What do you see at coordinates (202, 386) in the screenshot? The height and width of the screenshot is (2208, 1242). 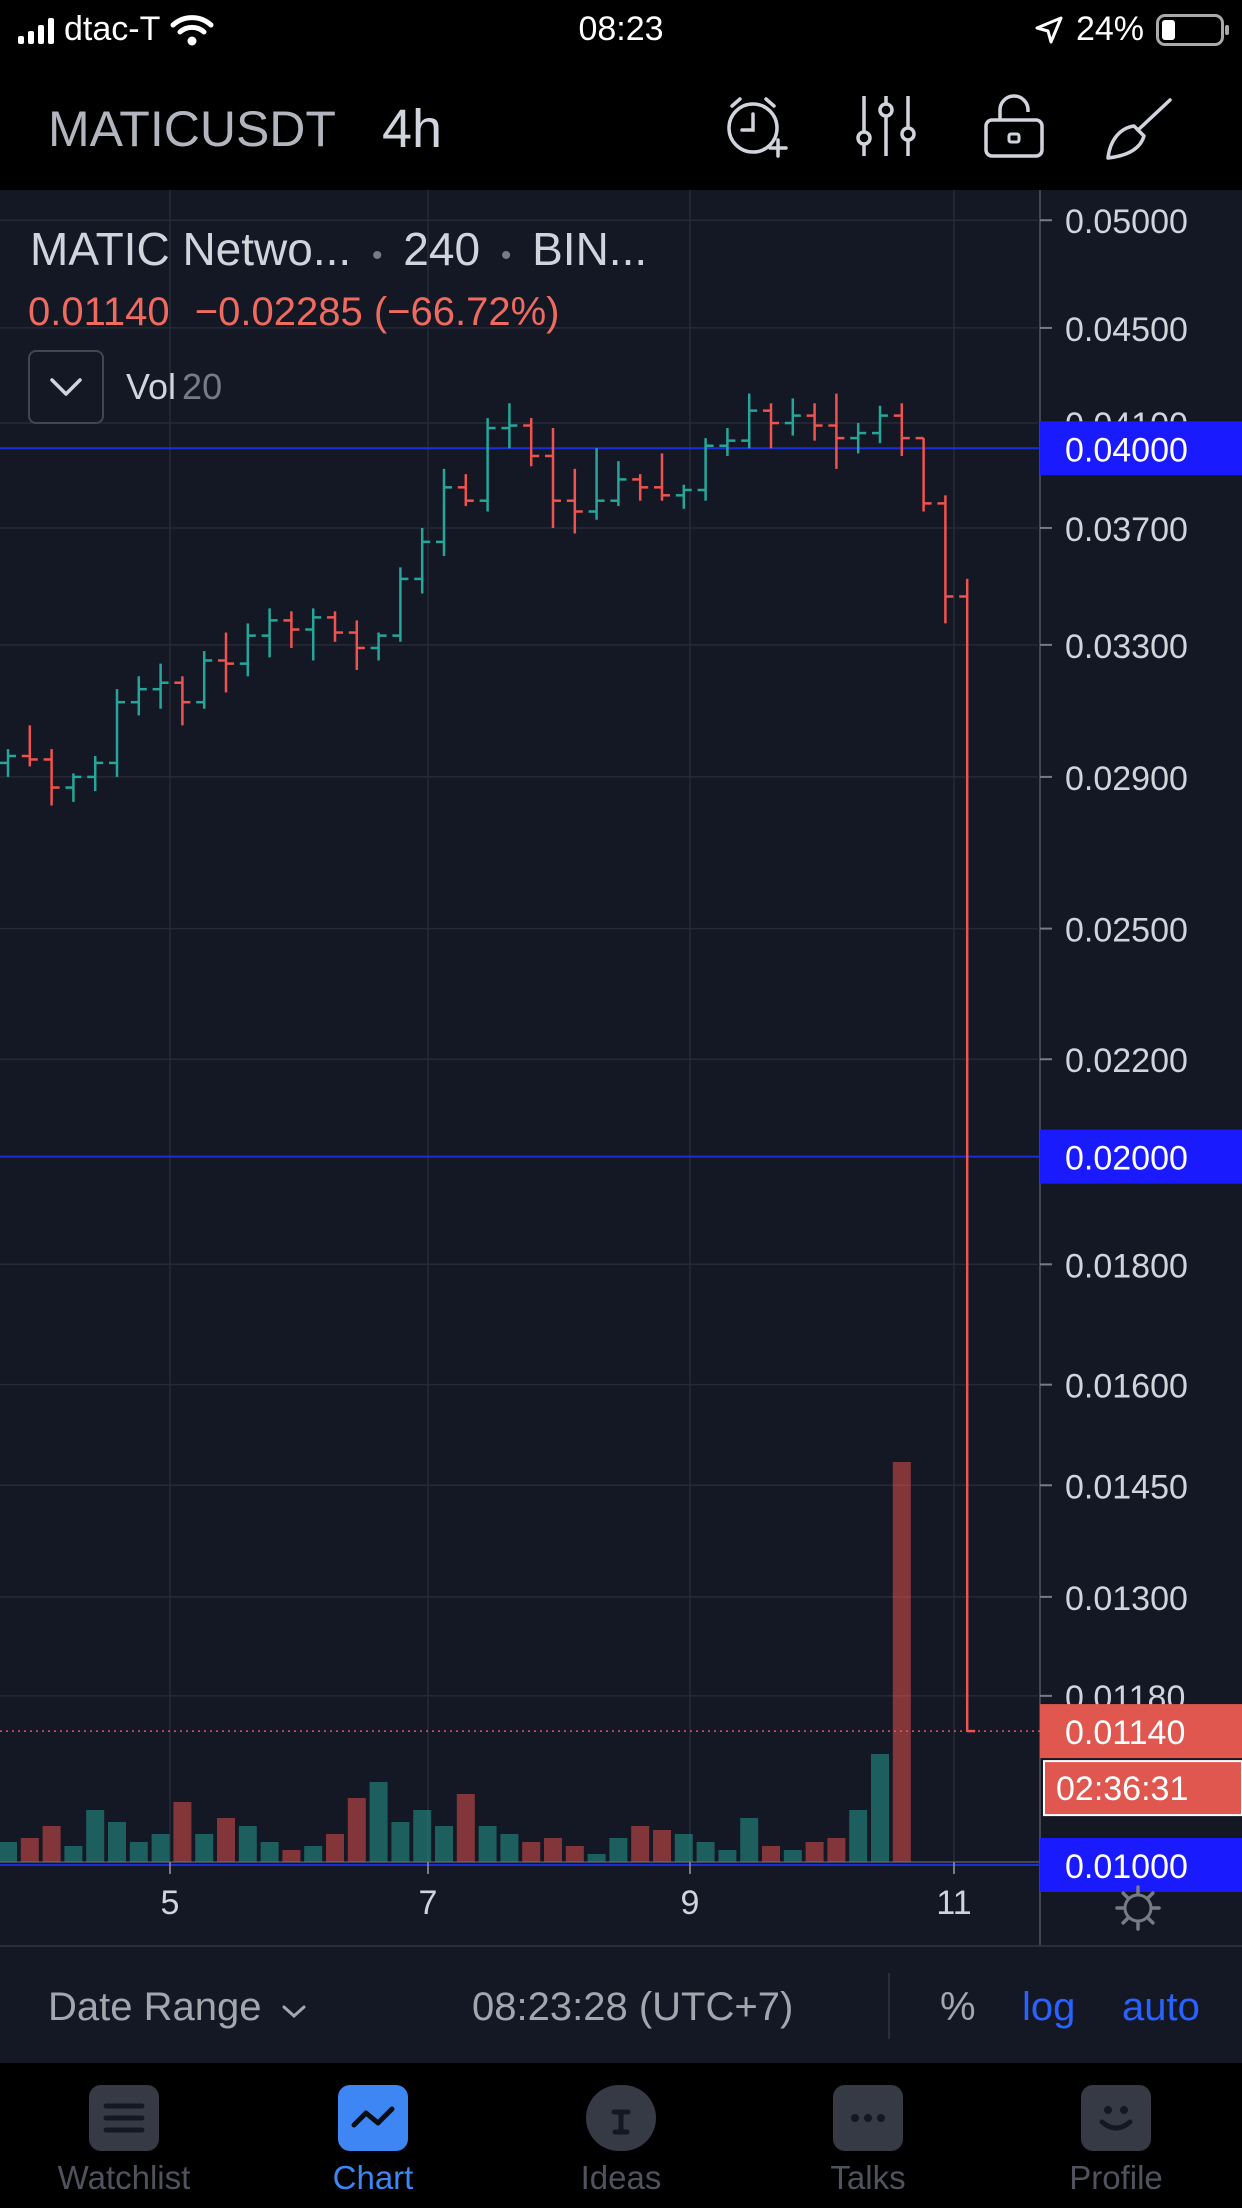 I see `volume-length: 20` at bounding box center [202, 386].